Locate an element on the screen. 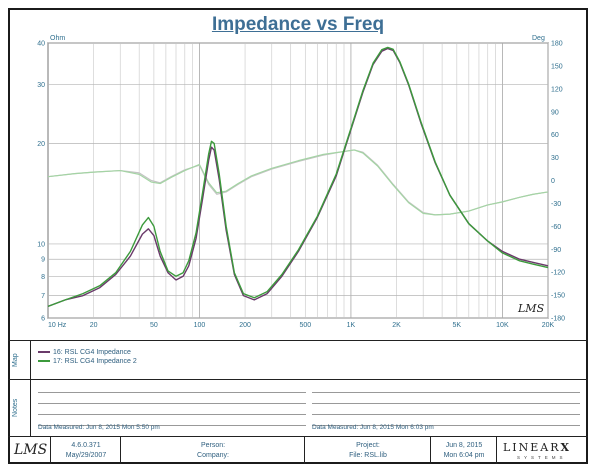 Image resolution: width=596 pixels, height=472 pixels. x-tick-label: 200 is located at coordinates (245, 325).